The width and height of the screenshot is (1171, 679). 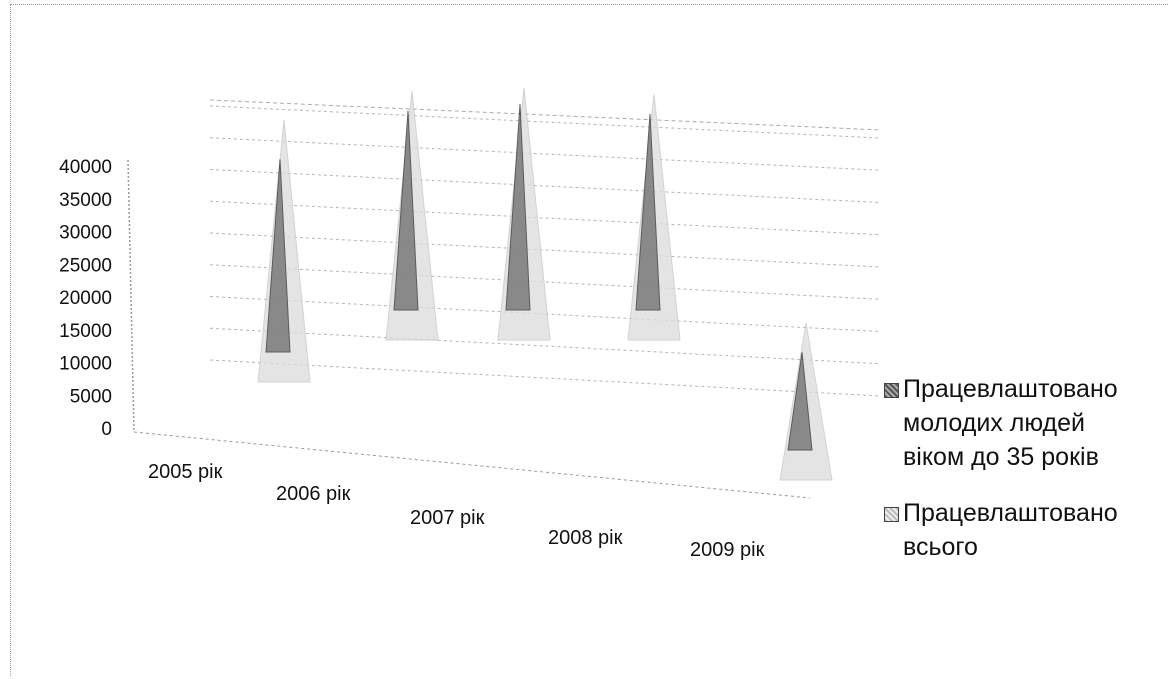 I want to click on y-tick-label: 15000, so click(x=85, y=331).